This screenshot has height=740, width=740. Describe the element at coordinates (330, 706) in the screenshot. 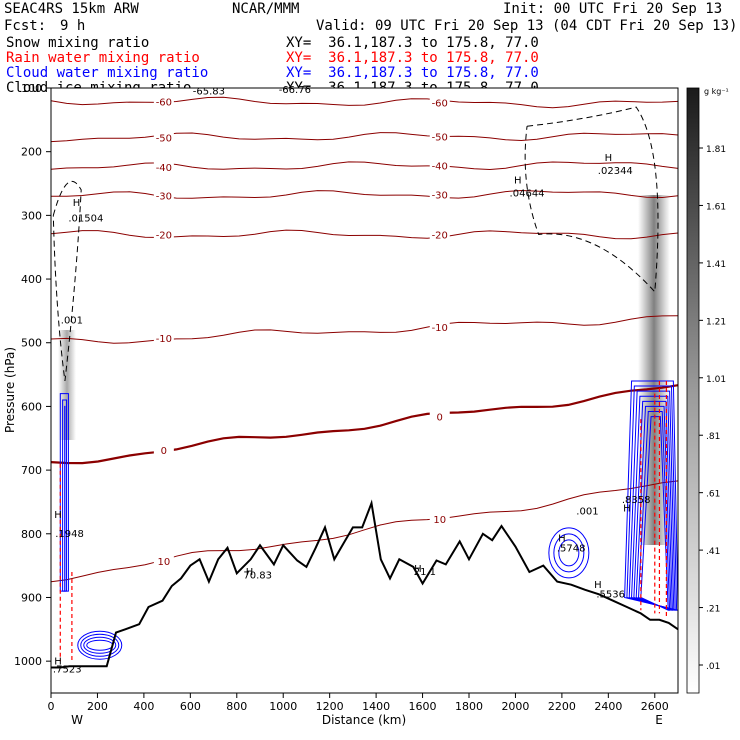

I see `x-tick-label: 1200` at that location.